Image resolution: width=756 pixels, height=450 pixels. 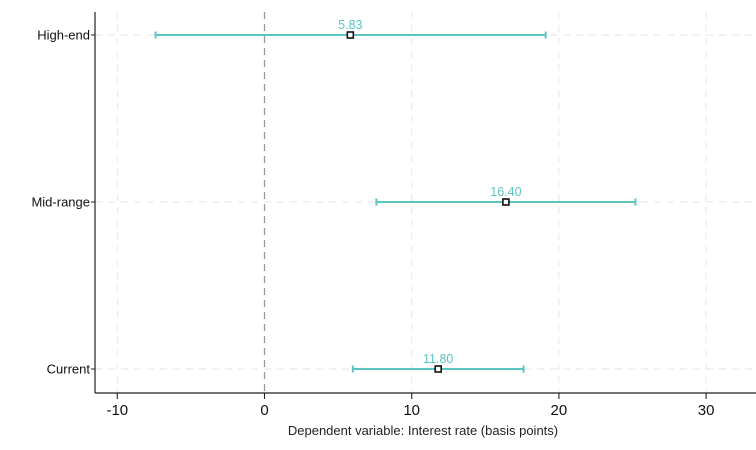 What do you see at coordinates (350, 25) in the screenshot?
I see `estimate-data-label: 5.83` at bounding box center [350, 25].